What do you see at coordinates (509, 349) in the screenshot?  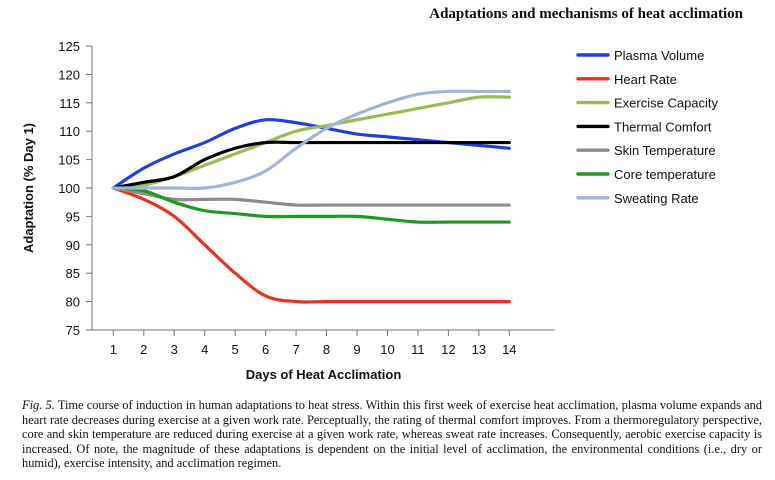 I see `x-tick-label: 14` at bounding box center [509, 349].